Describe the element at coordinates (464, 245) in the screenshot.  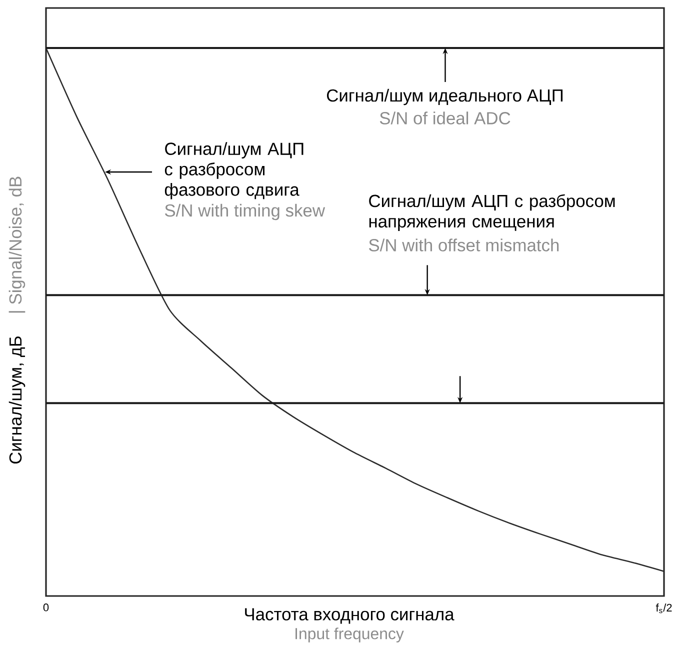
I see `annotation: S/N with offset mismatch` at that location.